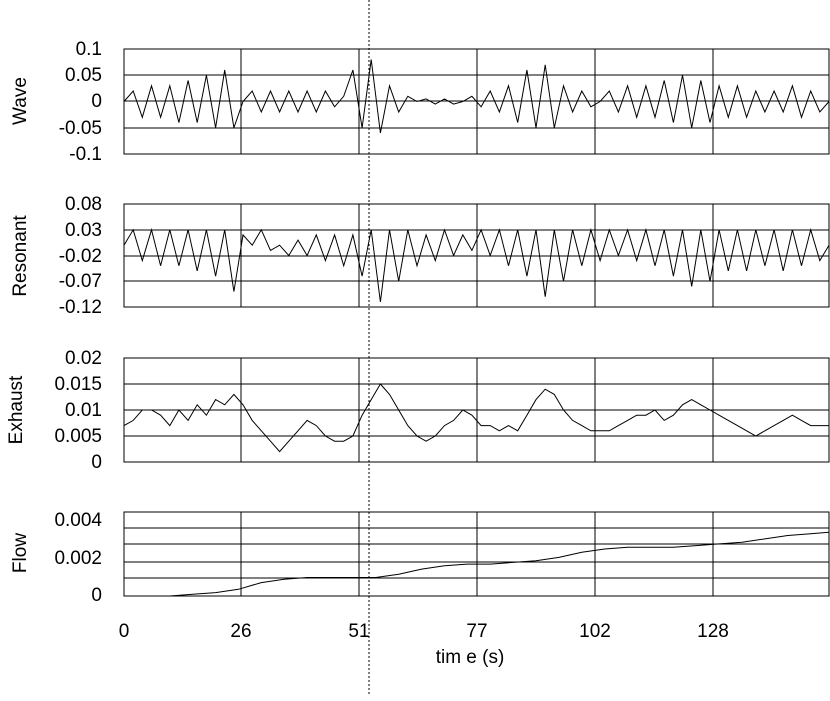  Describe the element at coordinates (124, 631) in the screenshot. I see `x-tick-label: 0` at that location.